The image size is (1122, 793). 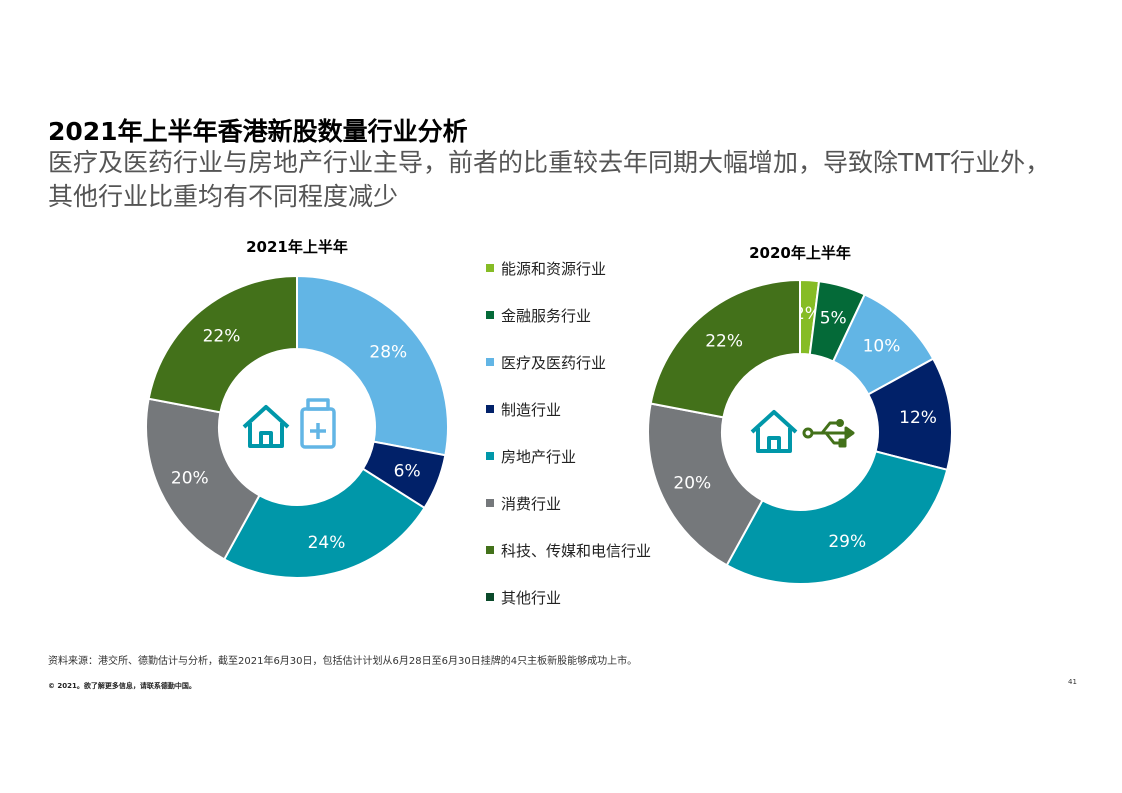 What do you see at coordinates (800, 431) in the screenshot?
I see `donut-chart-2020: 2%5% 10% 12% 29% 20% 22%` at bounding box center [800, 431].